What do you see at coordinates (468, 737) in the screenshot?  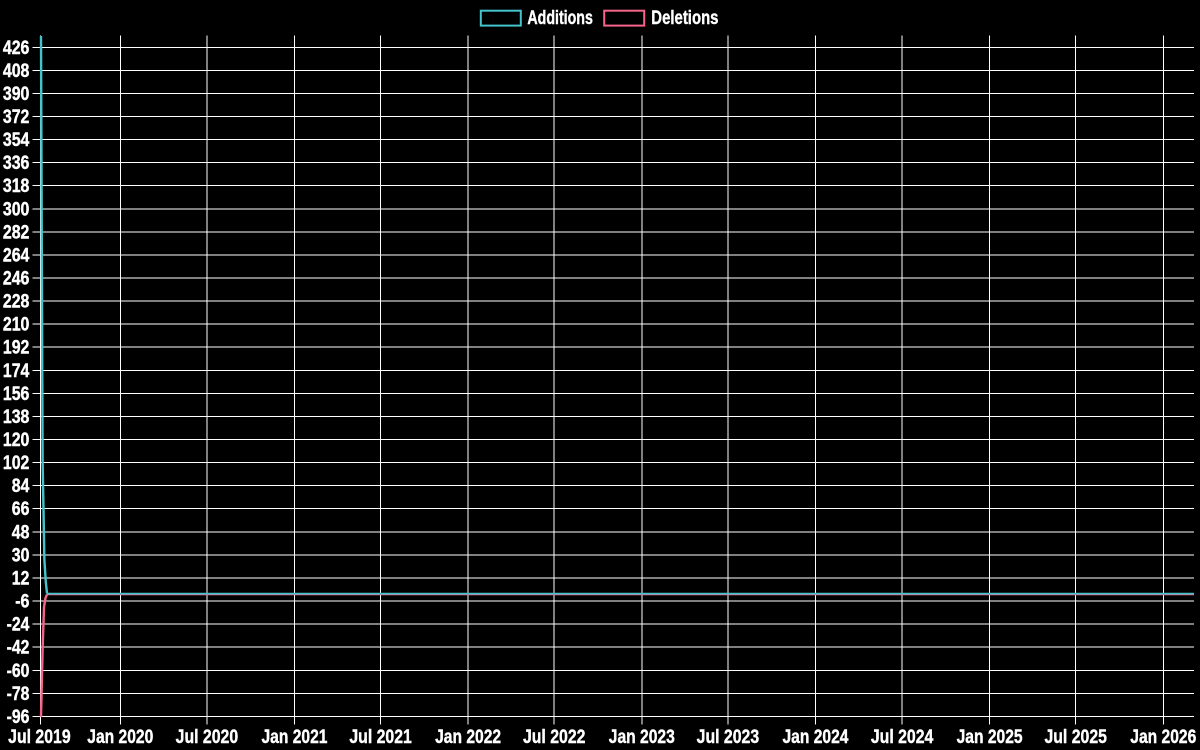 I see `svg-text: Jan 2022` at bounding box center [468, 737].